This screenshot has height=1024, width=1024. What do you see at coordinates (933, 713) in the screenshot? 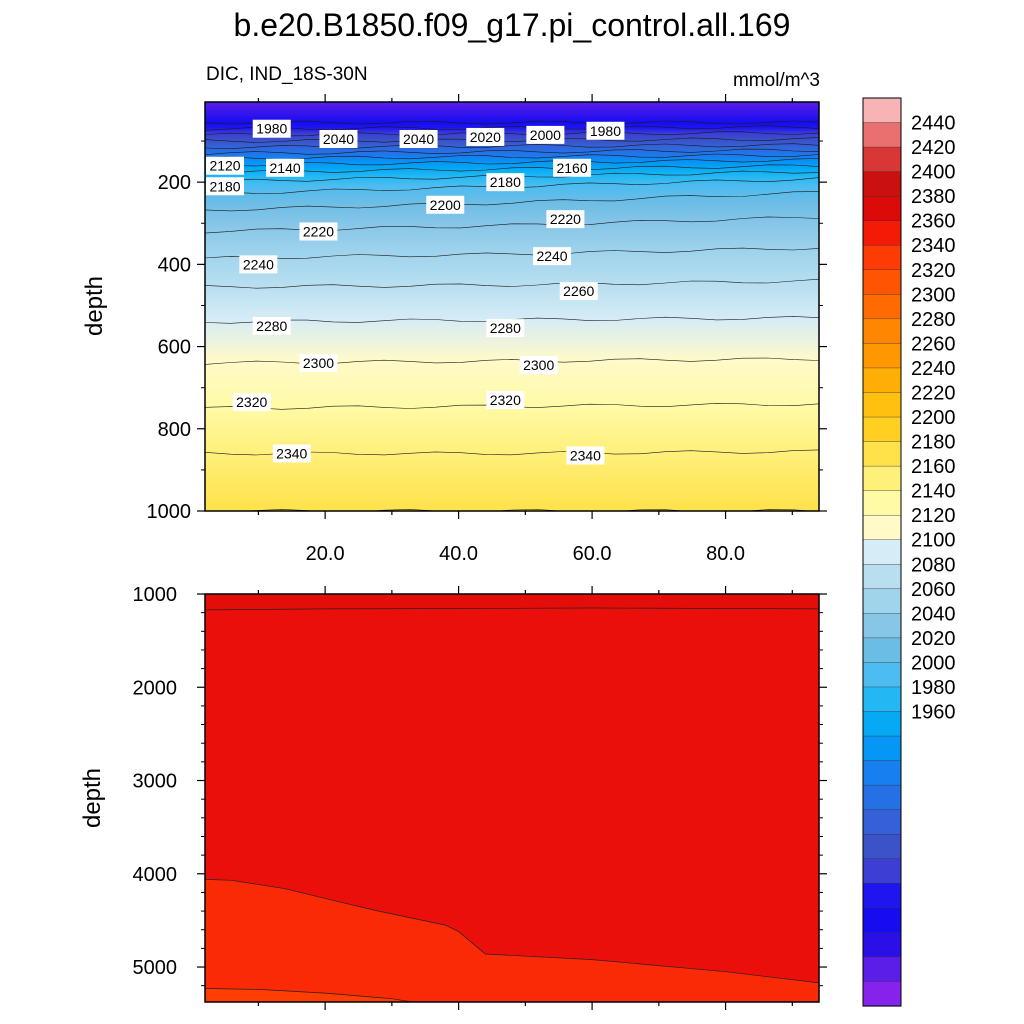
I see `colorbar-label: 1960` at bounding box center [933, 713].